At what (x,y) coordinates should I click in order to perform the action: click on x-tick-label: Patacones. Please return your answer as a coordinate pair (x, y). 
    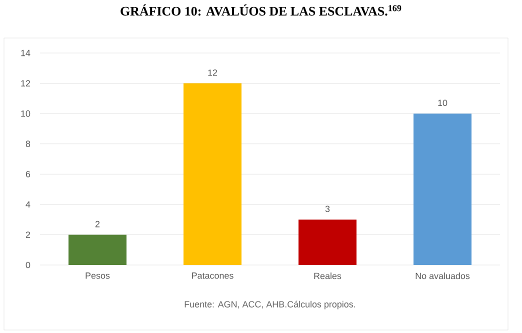
    Looking at the image, I should click on (213, 275).